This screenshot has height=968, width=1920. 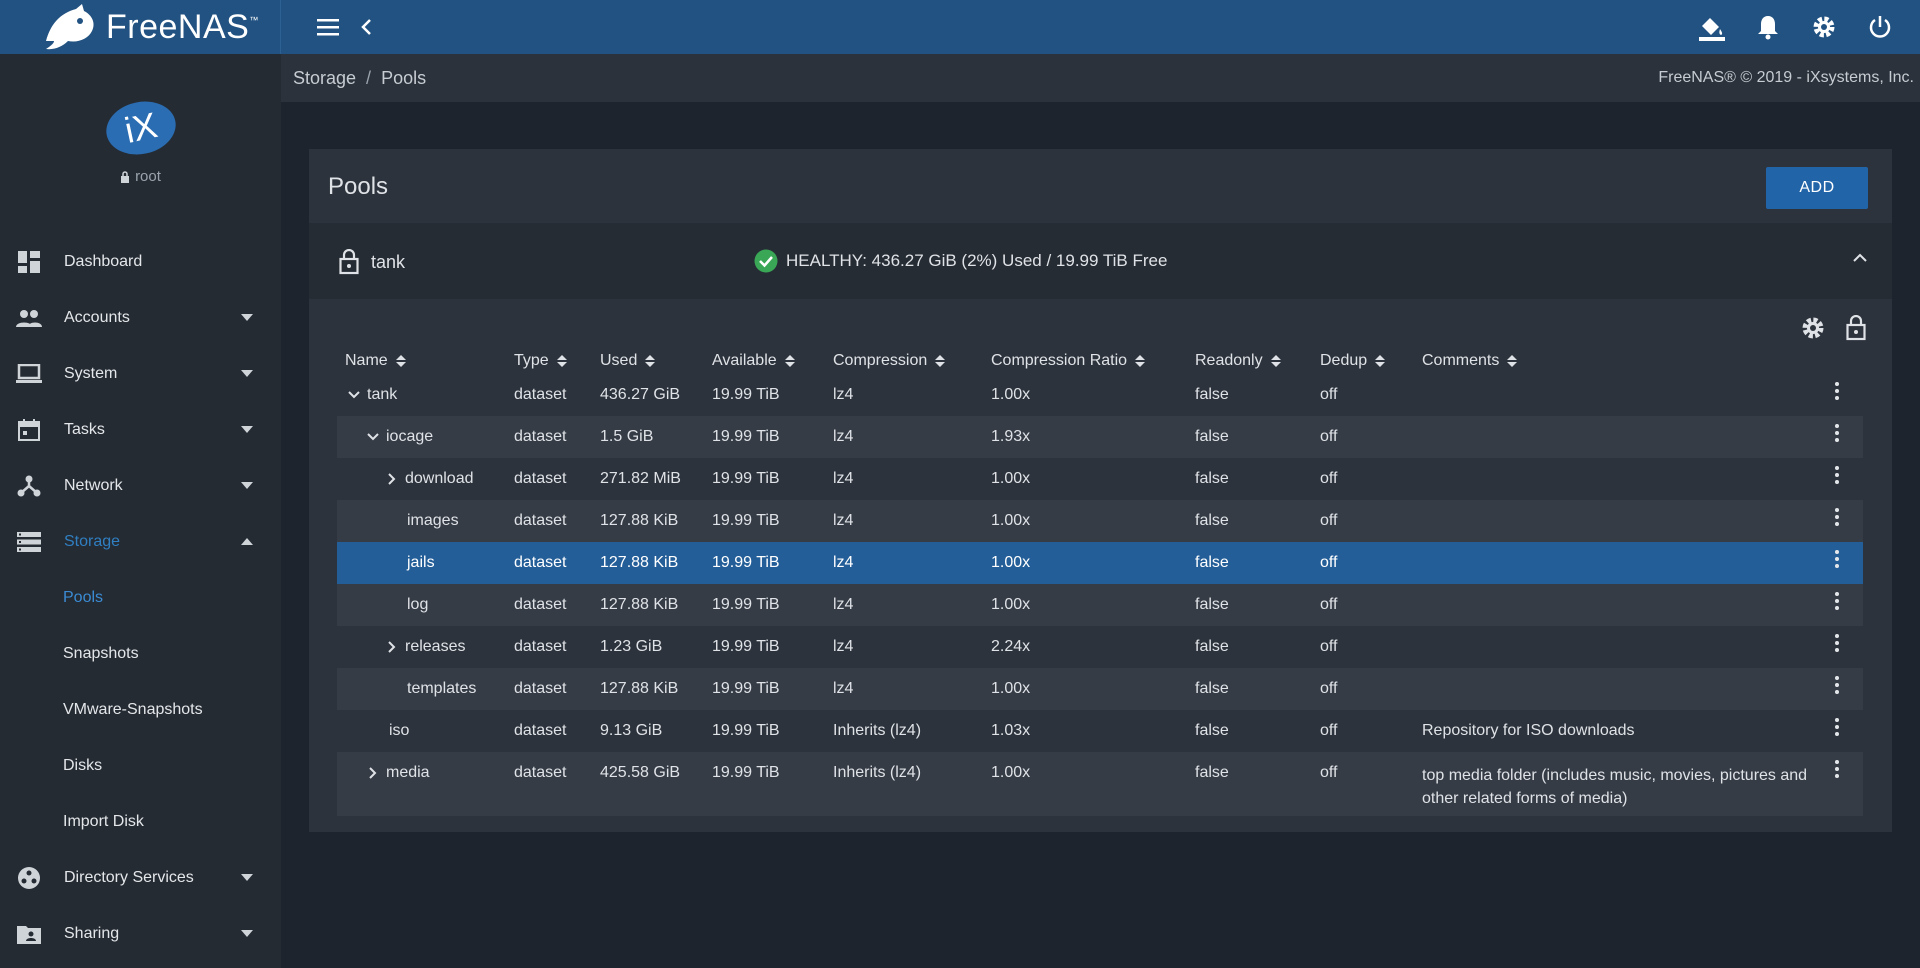 I want to click on bell-icon, so click(x=1768, y=28).